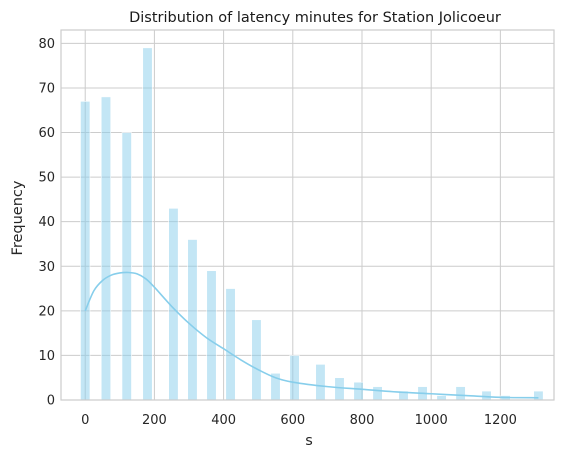 Image resolution: width=566 pixels, height=457 pixels. Describe the element at coordinates (46, 178) in the screenshot. I see `y-tick-label: 50` at that location.